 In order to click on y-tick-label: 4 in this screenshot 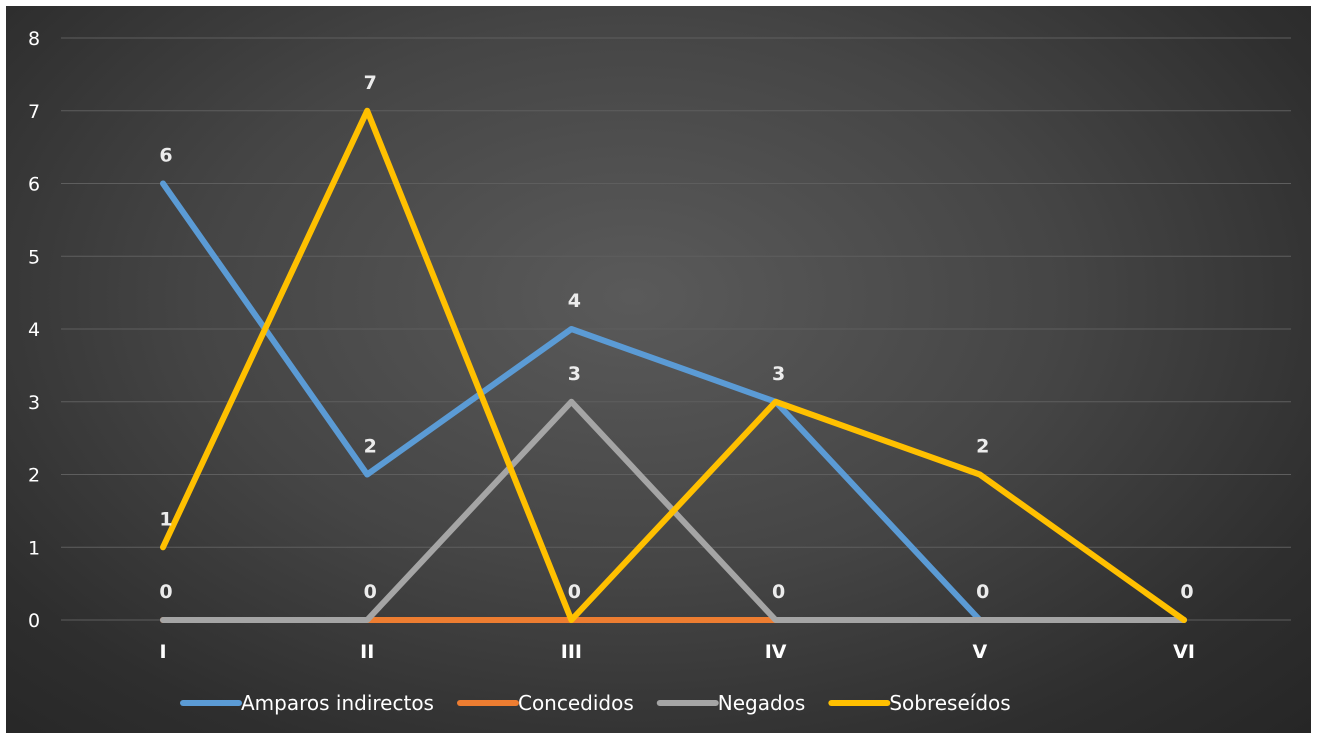, I will do `click(34, 330)`.